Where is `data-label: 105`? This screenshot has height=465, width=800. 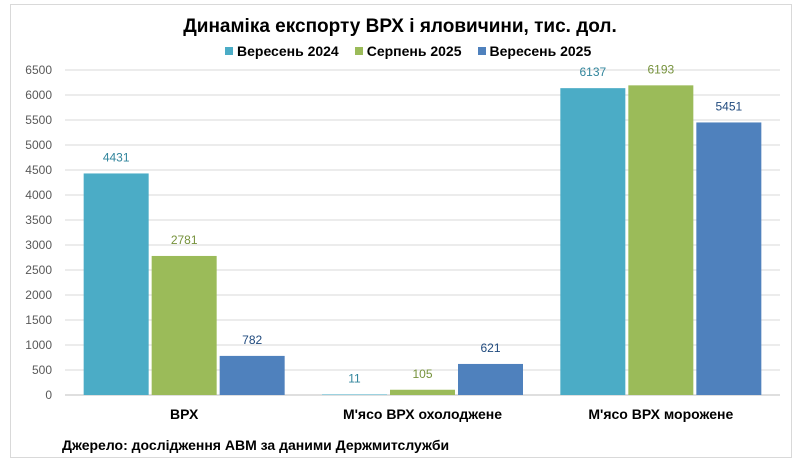
data-label: 105 is located at coordinates (422, 374).